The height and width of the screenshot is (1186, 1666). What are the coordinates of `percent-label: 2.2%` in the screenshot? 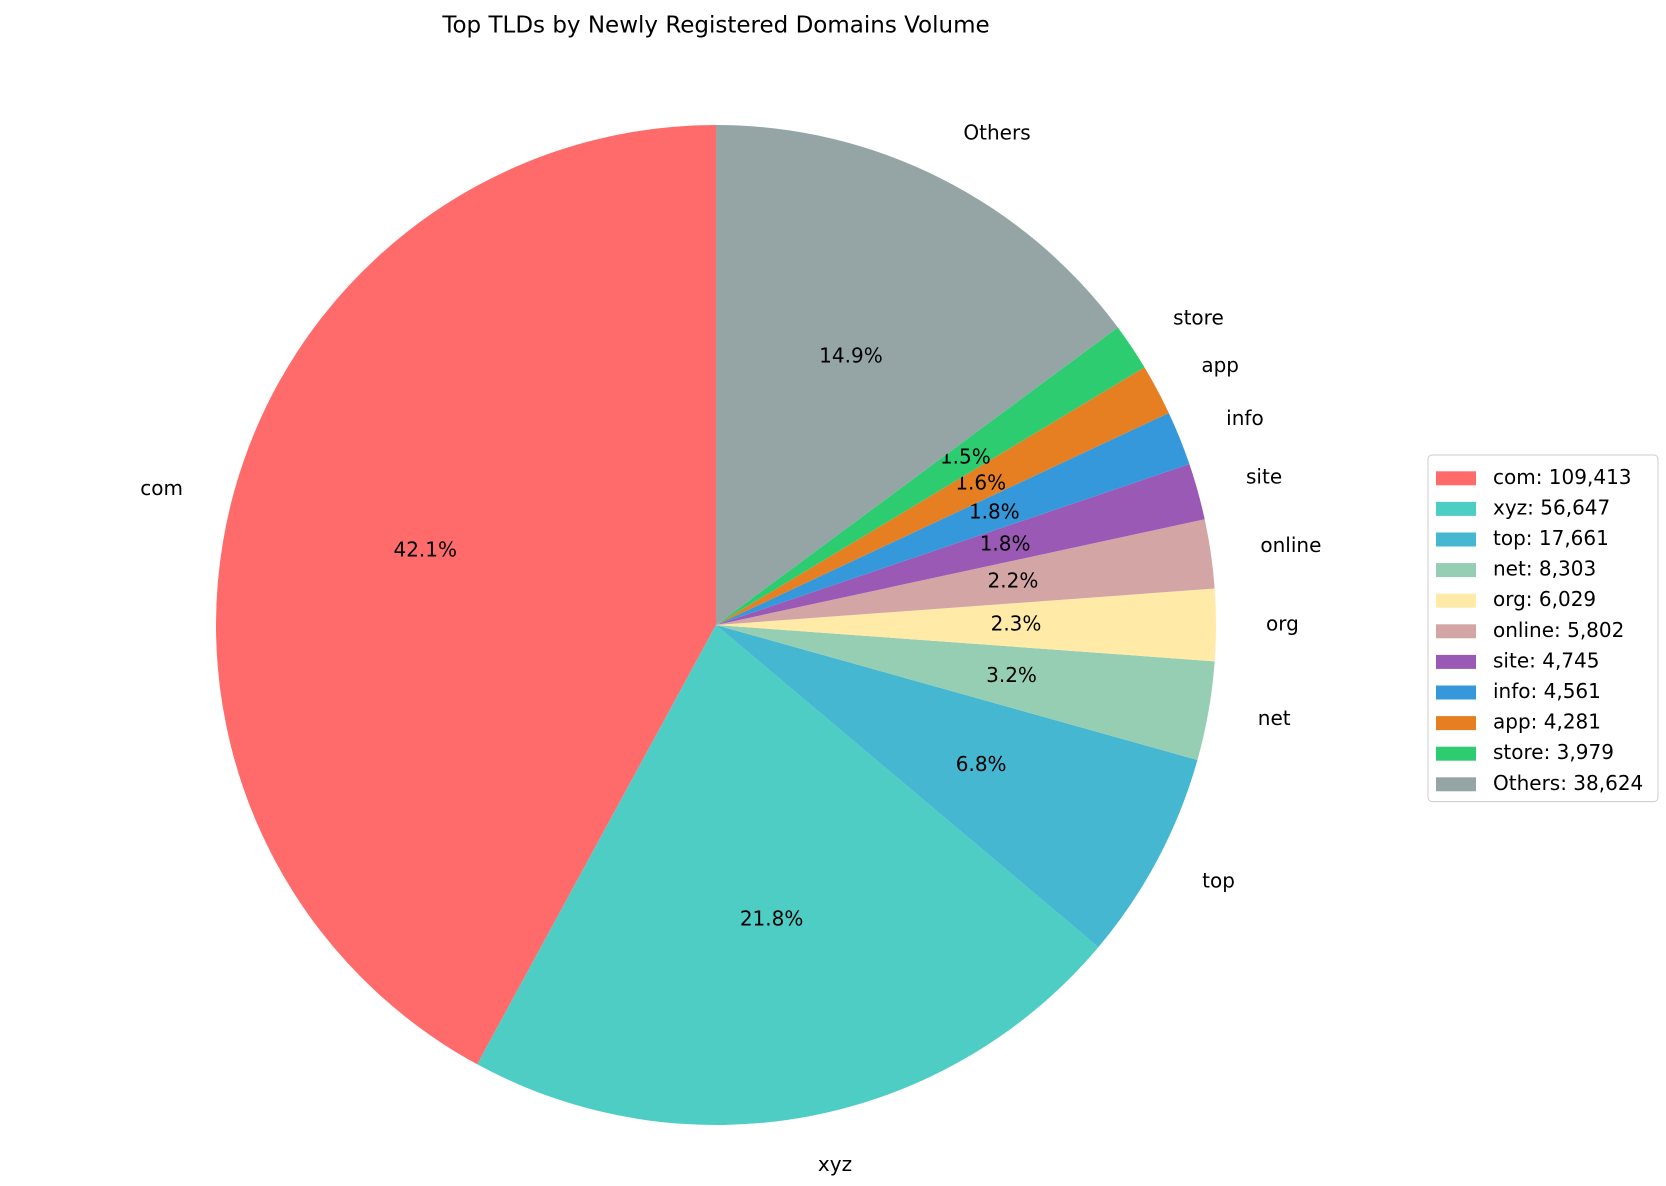 It's located at (1013, 581).